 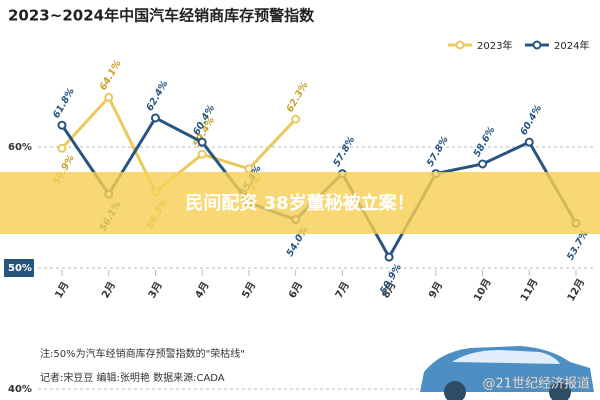 What do you see at coordinates (142, 353) in the screenshot?
I see `note: 注:50%为汽车经销商库存预警指数的"荣枯线"` at bounding box center [142, 353].